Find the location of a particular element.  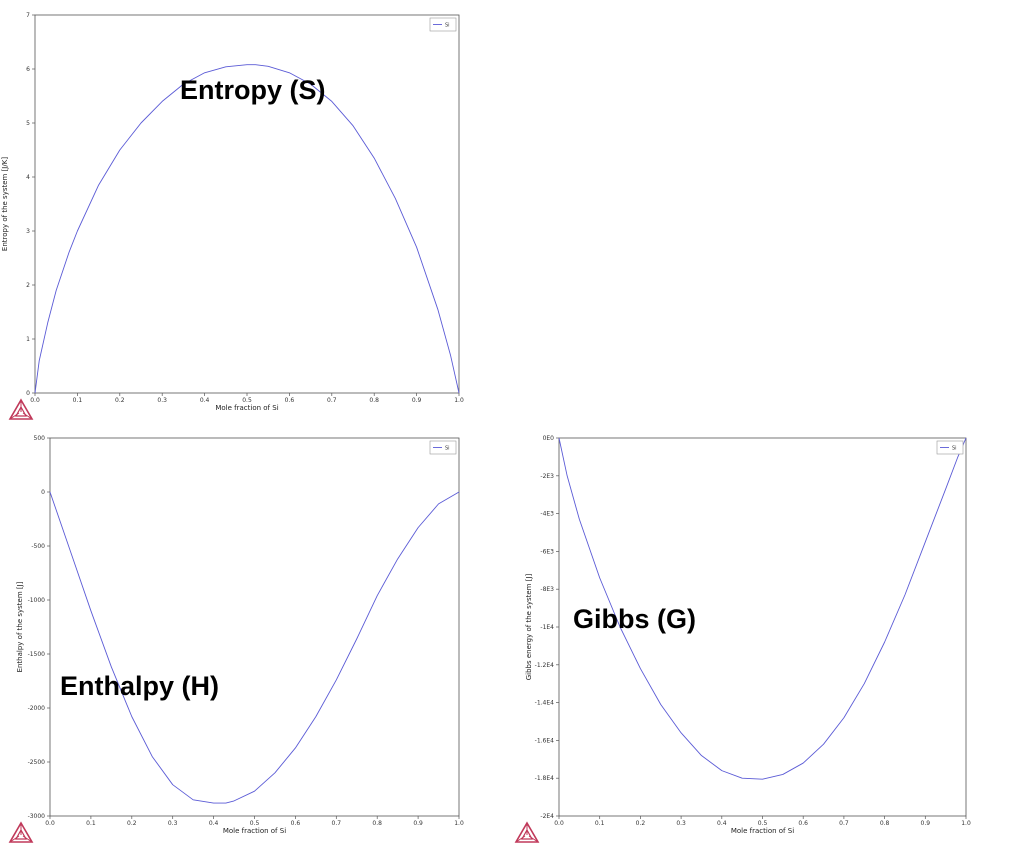

y-tick-label: 1 is located at coordinates (28, 339).